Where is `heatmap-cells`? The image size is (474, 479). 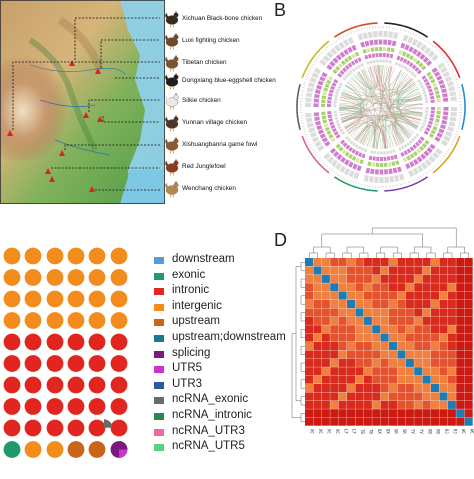 heatmap-cells is located at coordinates (389, 342).